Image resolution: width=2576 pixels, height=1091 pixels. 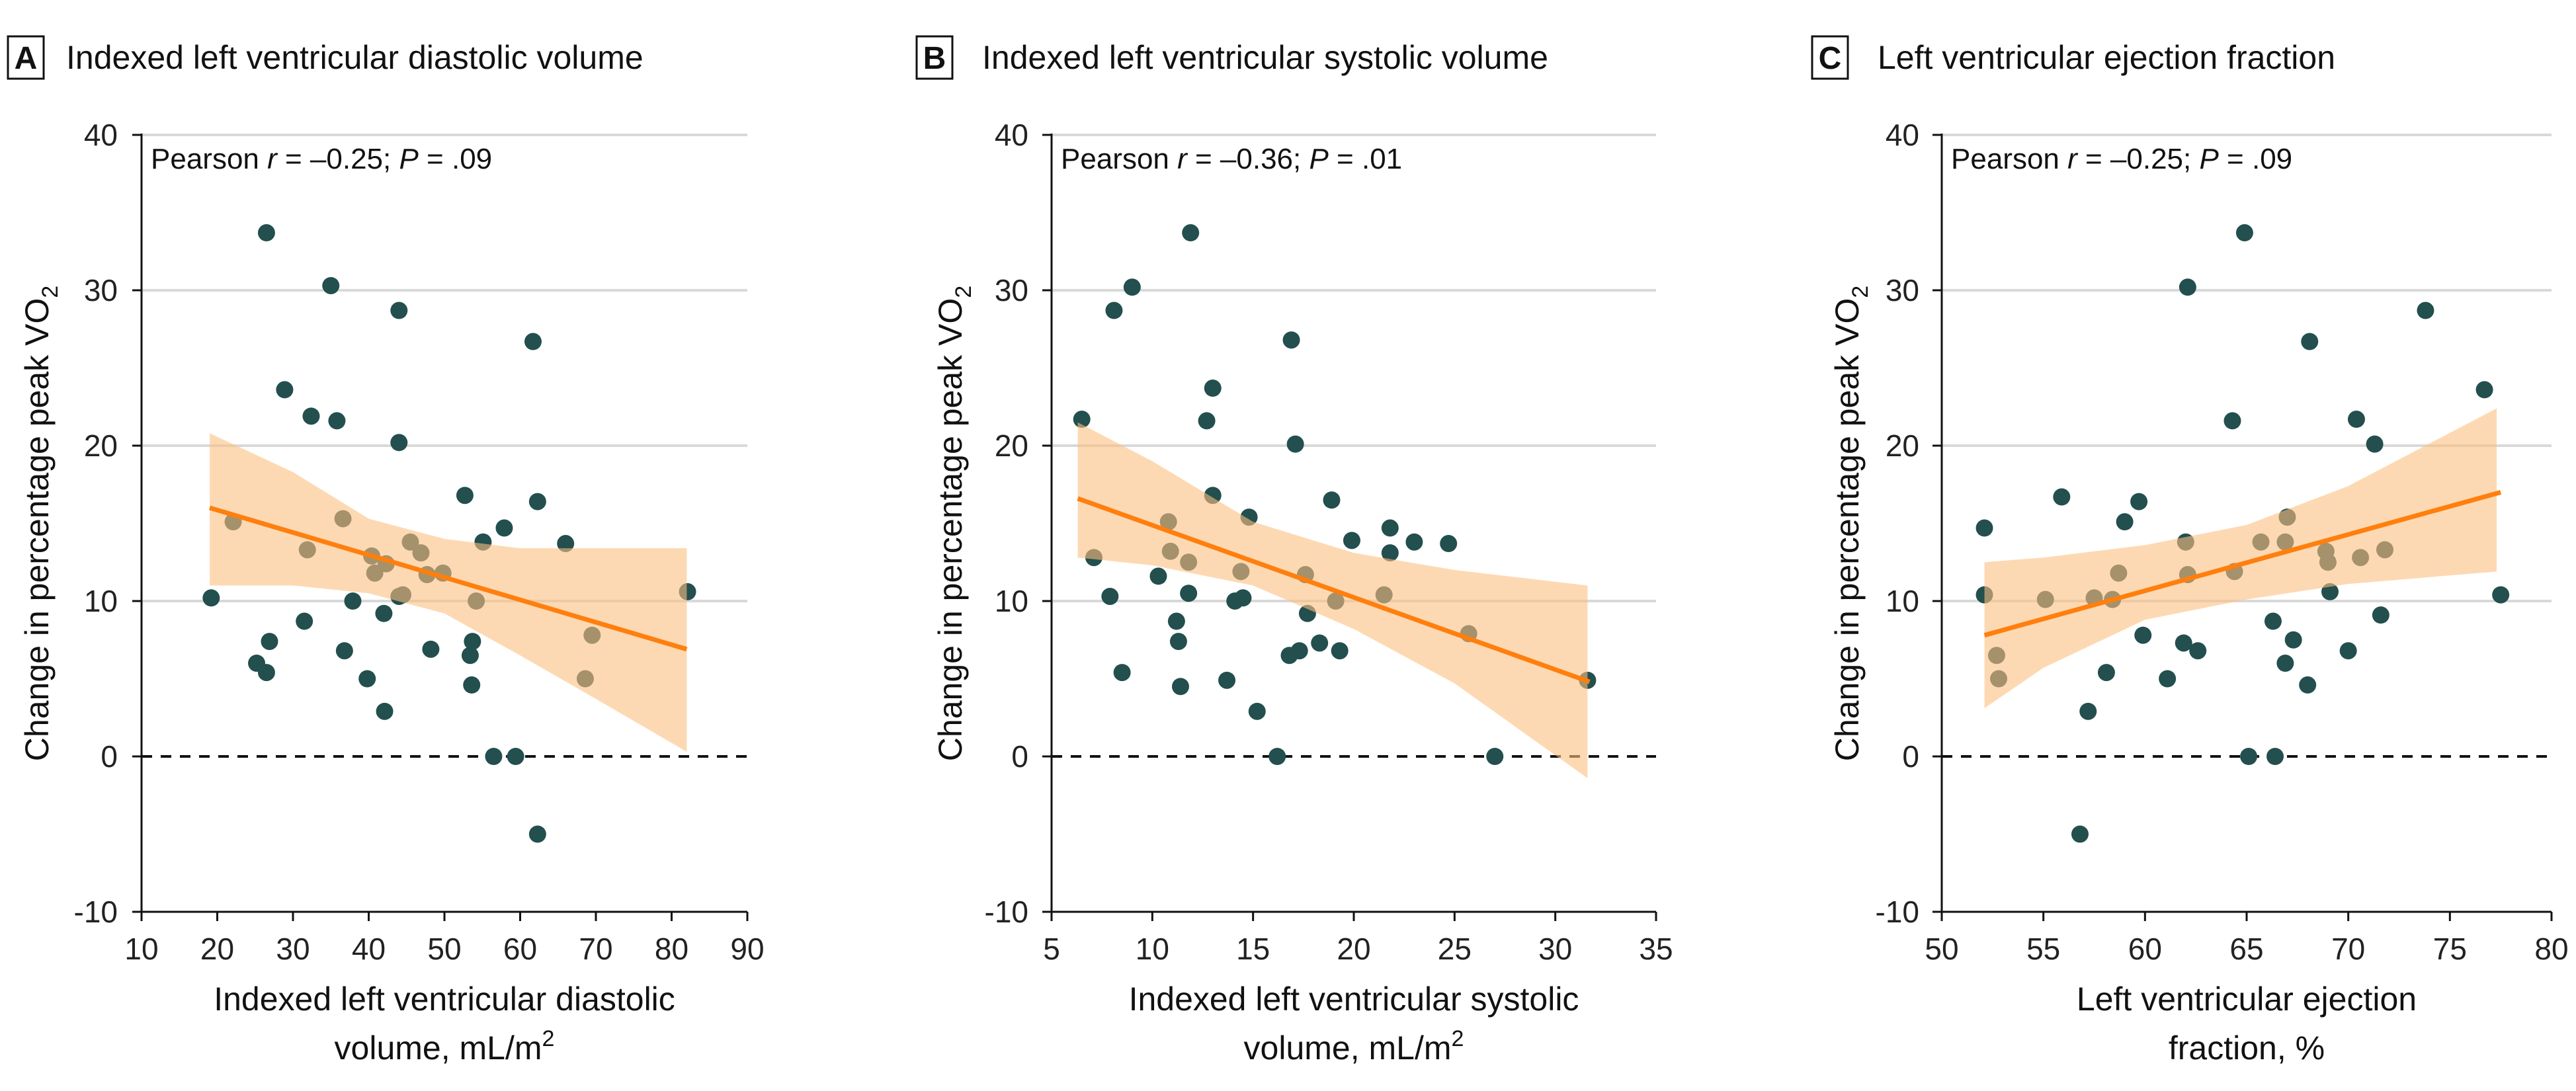 I want to click on x-tick-label: 5, so click(x=1051, y=949).